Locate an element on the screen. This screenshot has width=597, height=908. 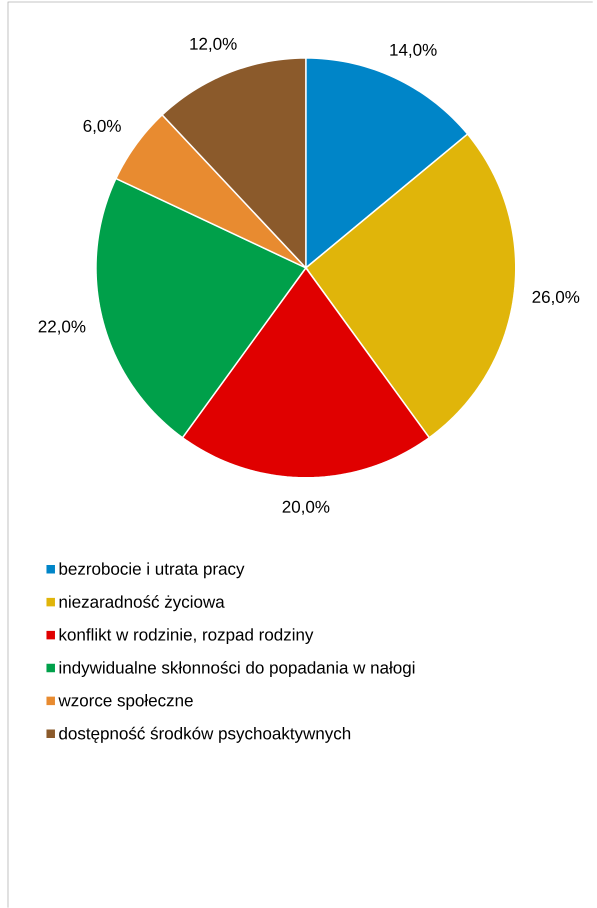
data-label: 26,0% is located at coordinates (556, 297).